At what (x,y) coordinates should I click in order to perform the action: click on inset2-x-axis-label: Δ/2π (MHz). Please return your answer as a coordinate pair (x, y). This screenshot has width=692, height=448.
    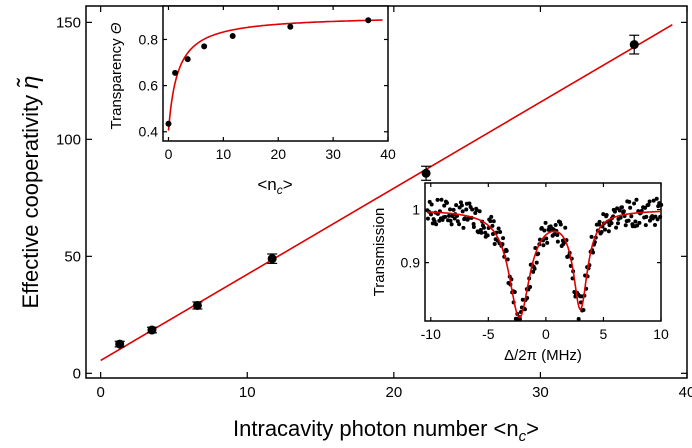
    Looking at the image, I should click on (543, 355).